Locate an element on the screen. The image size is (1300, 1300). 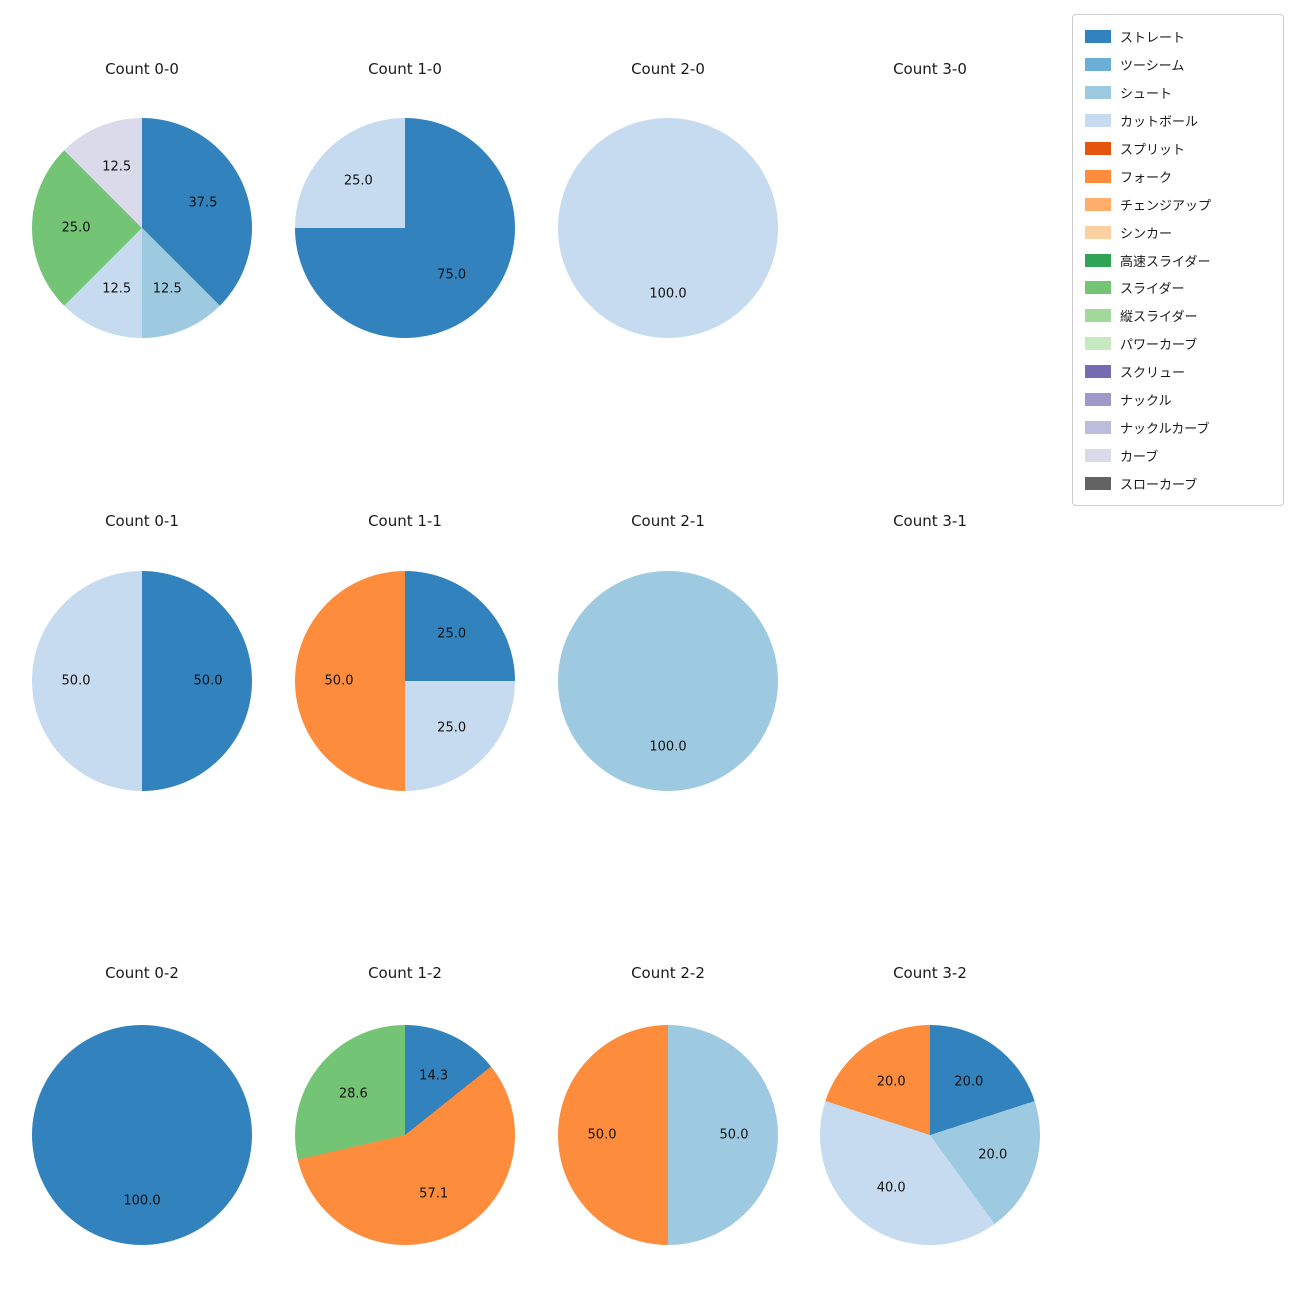
chart-title: Count 0-2 is located at coordinates (142, 973).